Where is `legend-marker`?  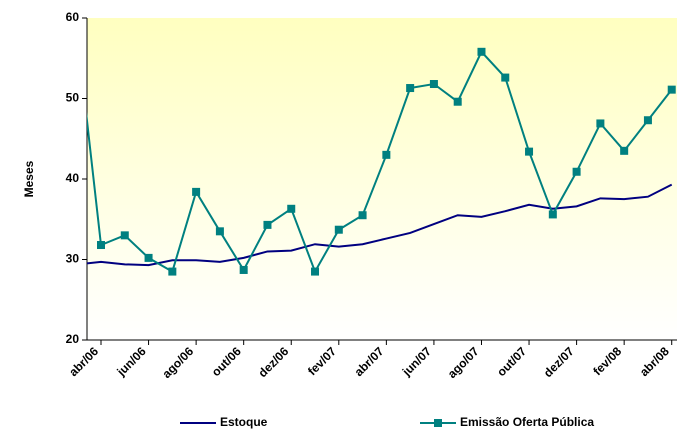
legend-marker is located at coordinates (438, 423).